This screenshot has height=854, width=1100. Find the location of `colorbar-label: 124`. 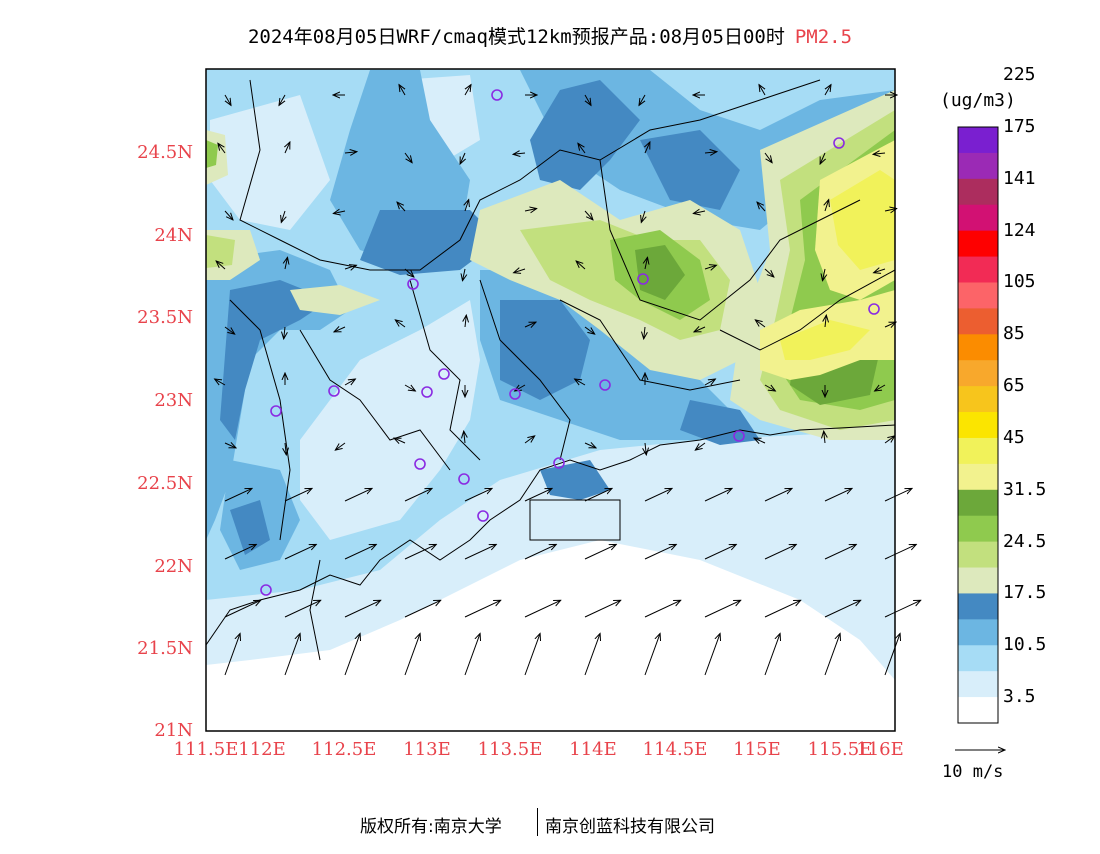

colorbar-label: 124 is located at coordinates (1019, 230).